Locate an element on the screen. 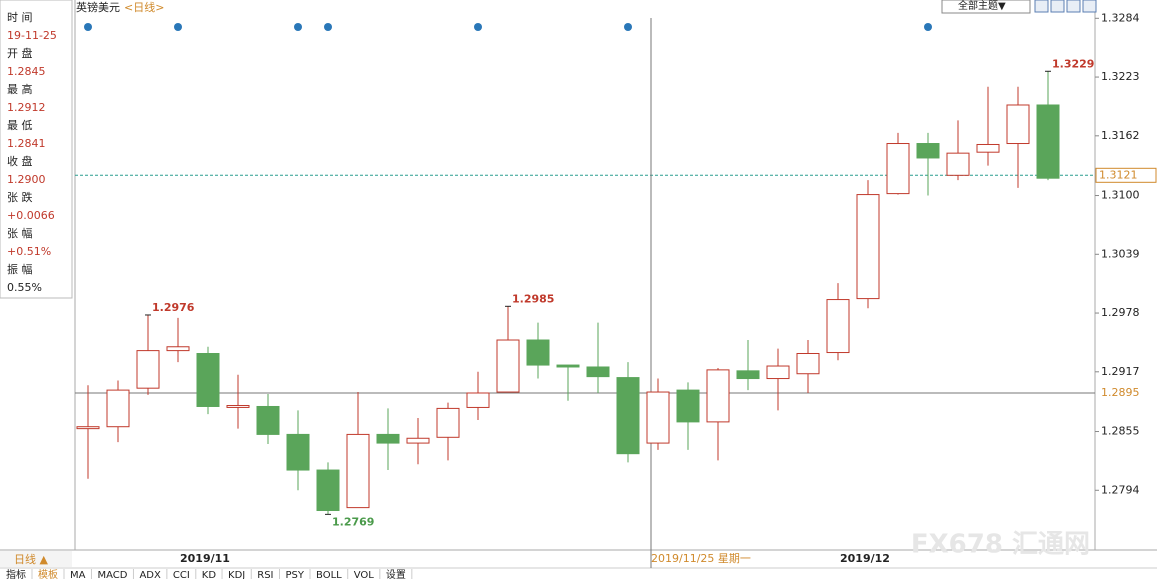 Image resolution: width=1157 pixels, height=579 pixels. crosshair-date-label: 2019/11/25 星期一 is located at coordinates (701, 558).